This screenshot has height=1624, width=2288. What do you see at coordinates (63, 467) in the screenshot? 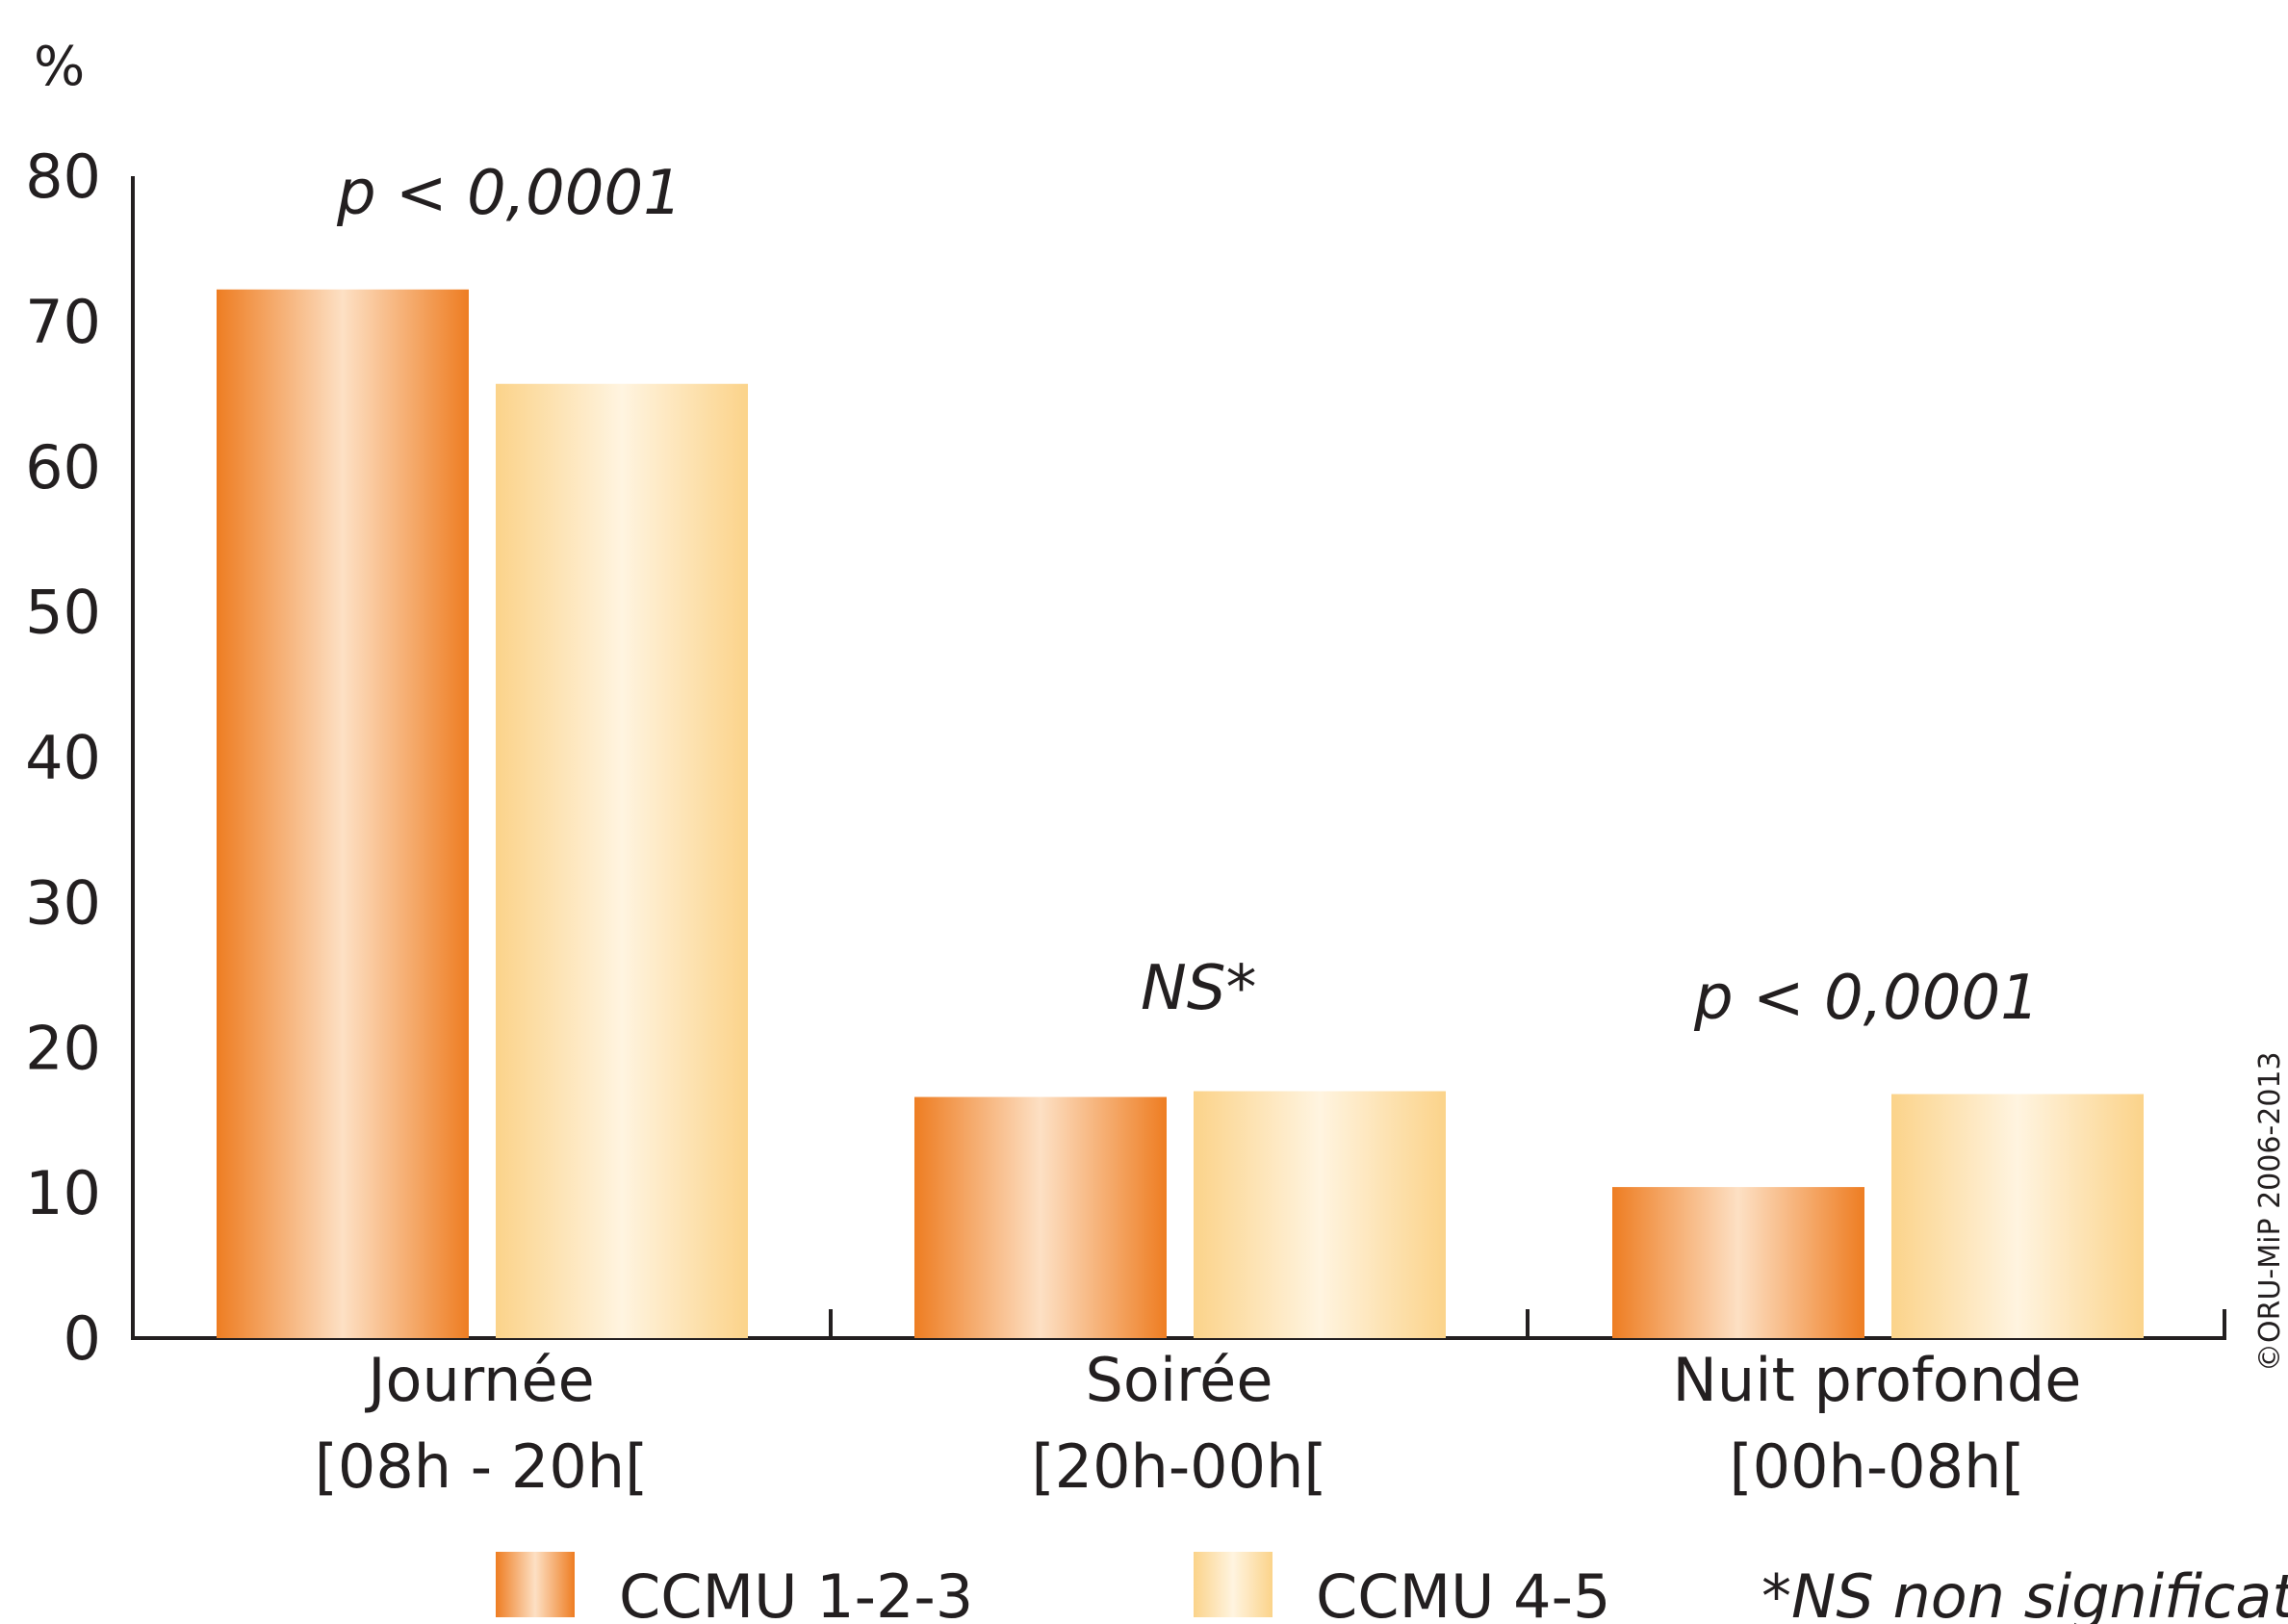
I see `y-tick-label-60: 60` at bounding box center [63, 467].